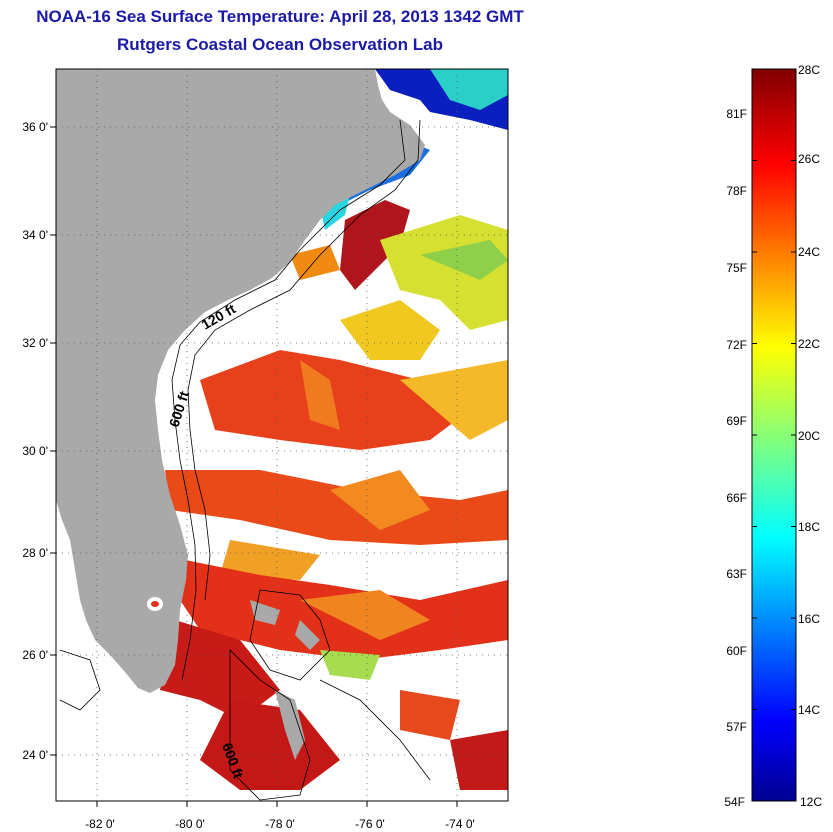 This screenshot has height=832, width=833. I want to click on celsius-label: 28C, so click(809, 70).